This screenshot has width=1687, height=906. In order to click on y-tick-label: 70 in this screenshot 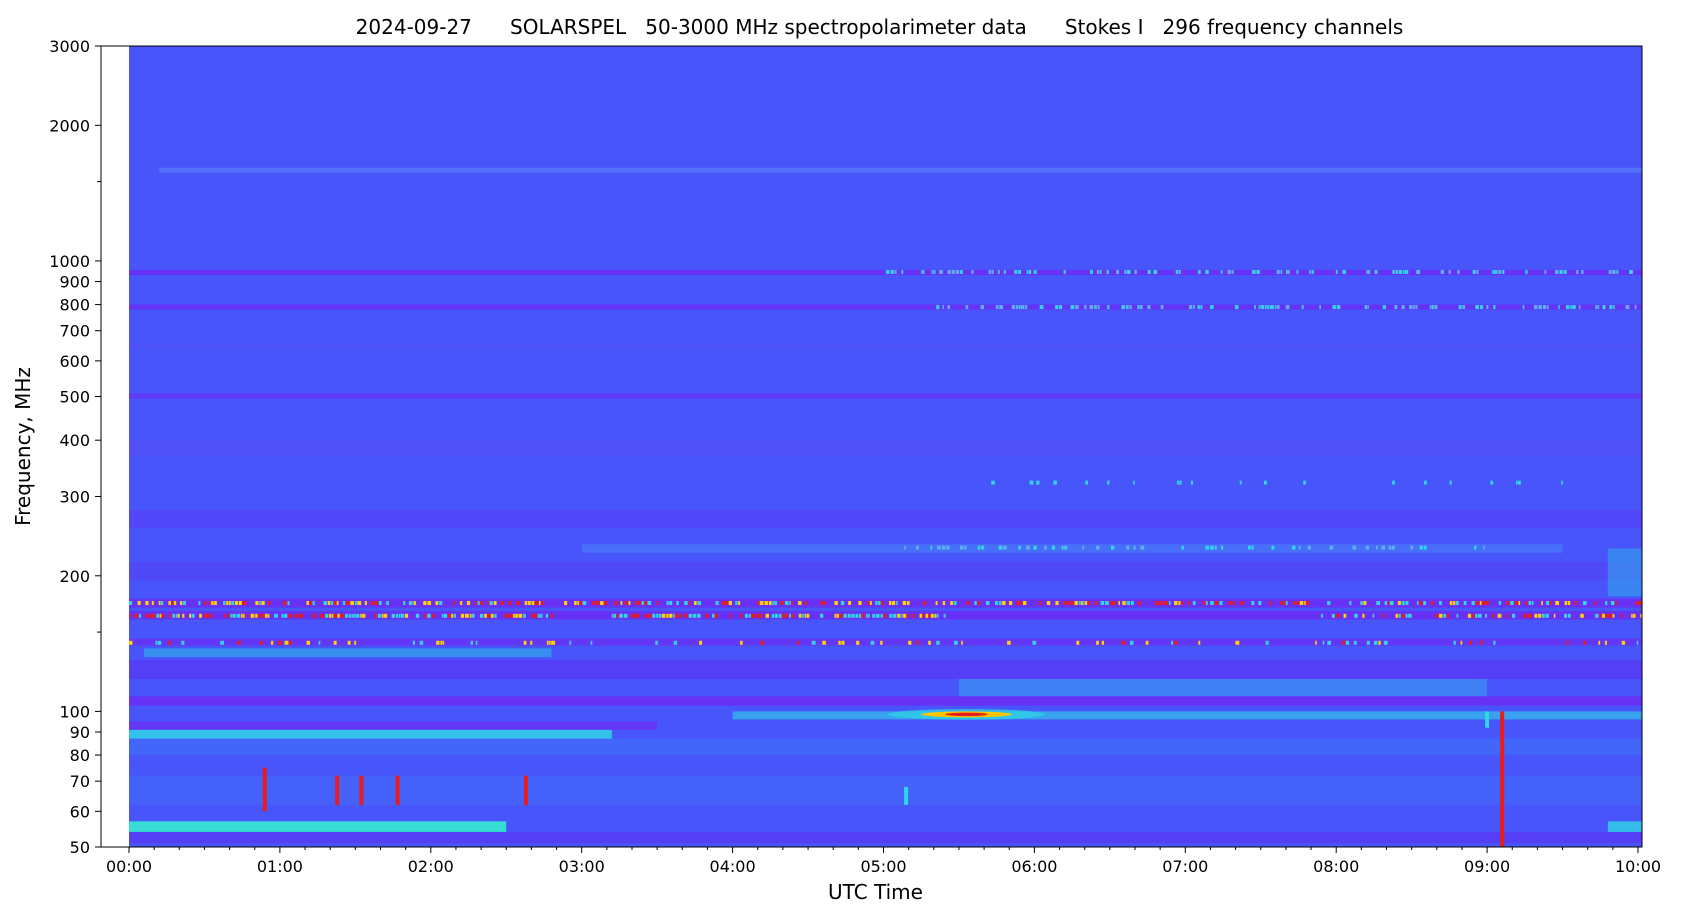, I will do `click(80, 781)`.